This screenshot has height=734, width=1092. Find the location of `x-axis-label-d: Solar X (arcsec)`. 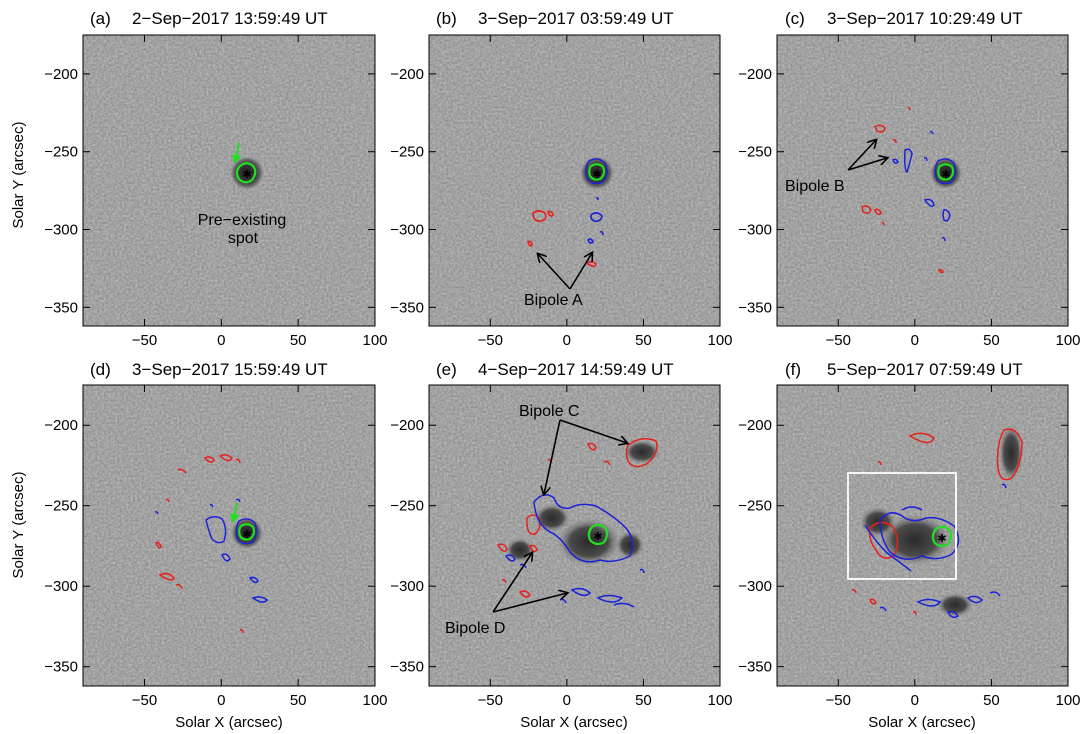

x-axis-label-d: Solar X (arcsec) is located at coordinates (229, 722).